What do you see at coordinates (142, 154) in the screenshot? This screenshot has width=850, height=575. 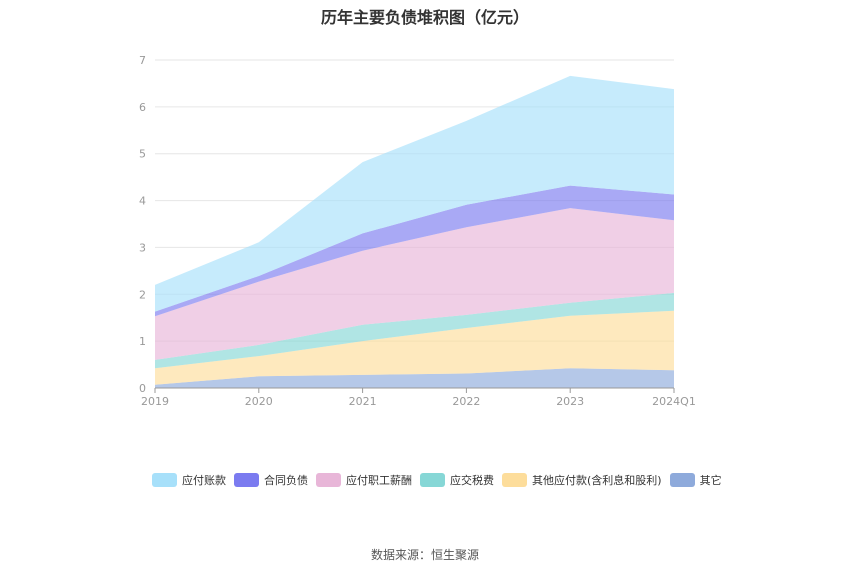 I see `y-tick-label: 5` at bounding box center [142, 154].